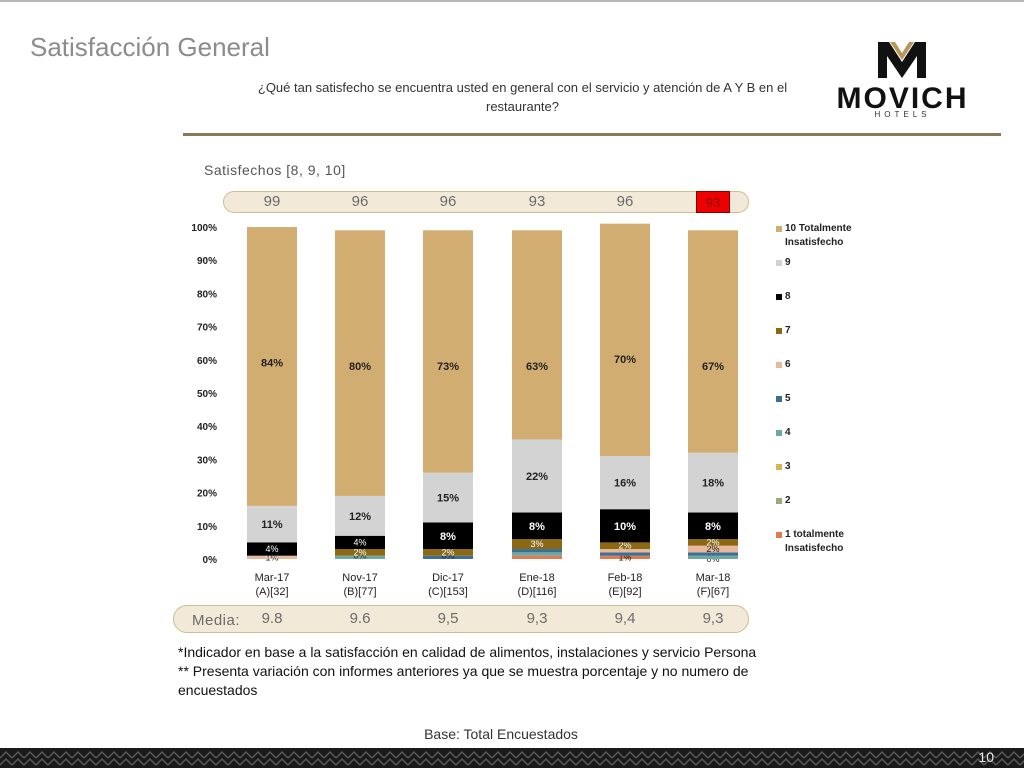 The width and height of the screenshot is (1024, 768). I want to click on y-tick-label: 10%, so click(207, 527).